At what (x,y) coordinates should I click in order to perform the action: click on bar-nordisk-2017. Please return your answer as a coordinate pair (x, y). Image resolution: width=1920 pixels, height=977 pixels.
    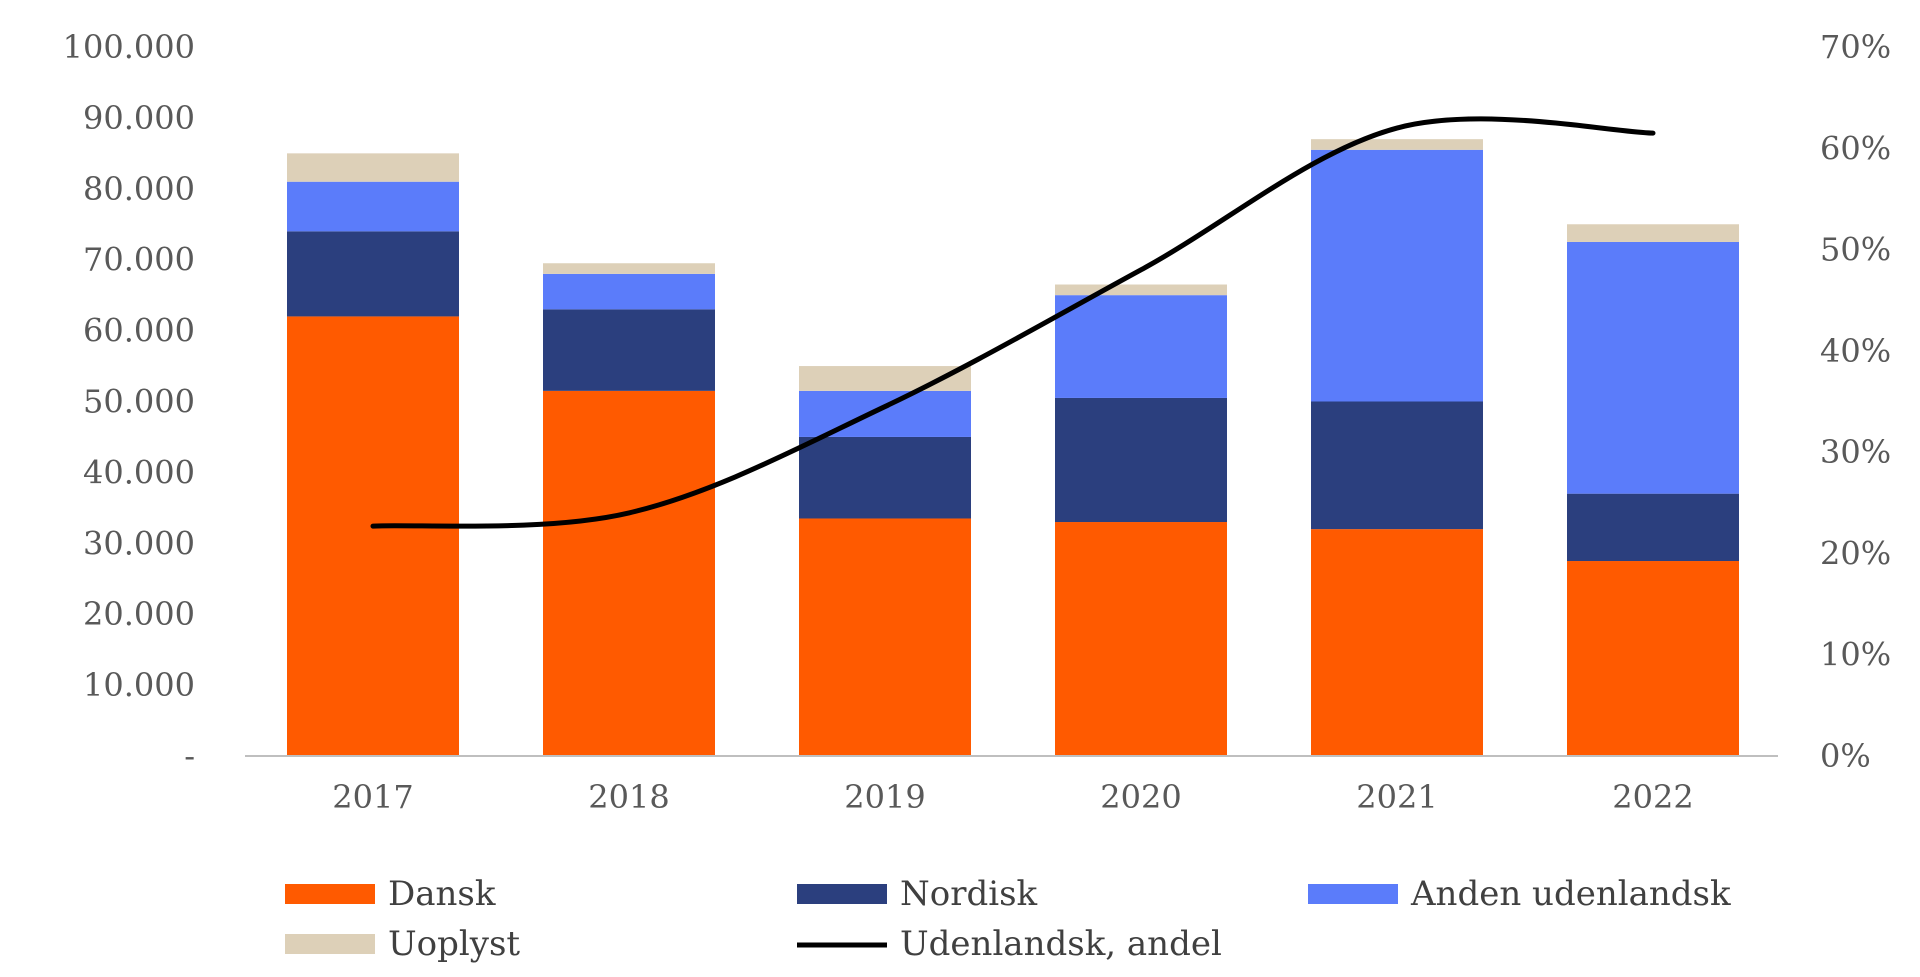
    Looking at the image, I should click on (373, 274).